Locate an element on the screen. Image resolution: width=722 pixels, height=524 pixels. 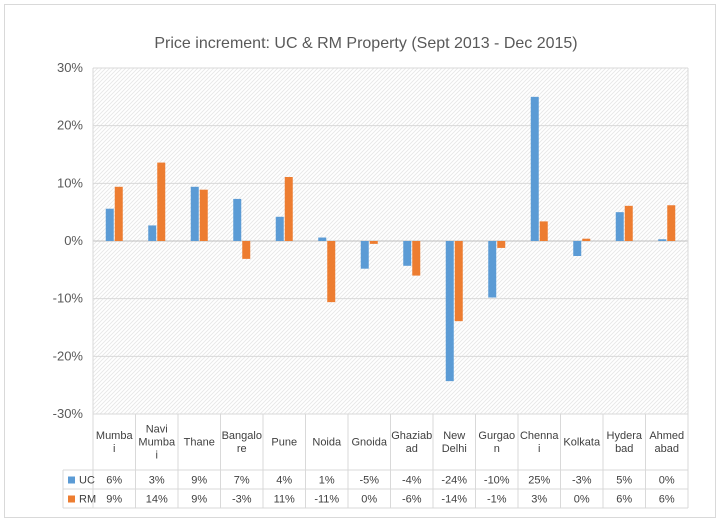
category-label: Hydera is located at coordinates (625, 436).